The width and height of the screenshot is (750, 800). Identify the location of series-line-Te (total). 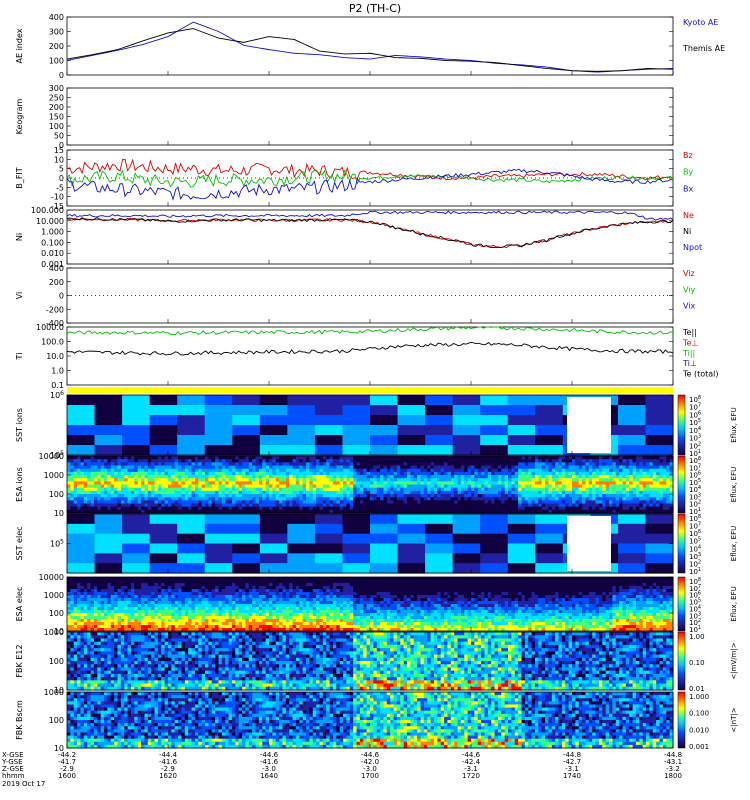
(370, 349).